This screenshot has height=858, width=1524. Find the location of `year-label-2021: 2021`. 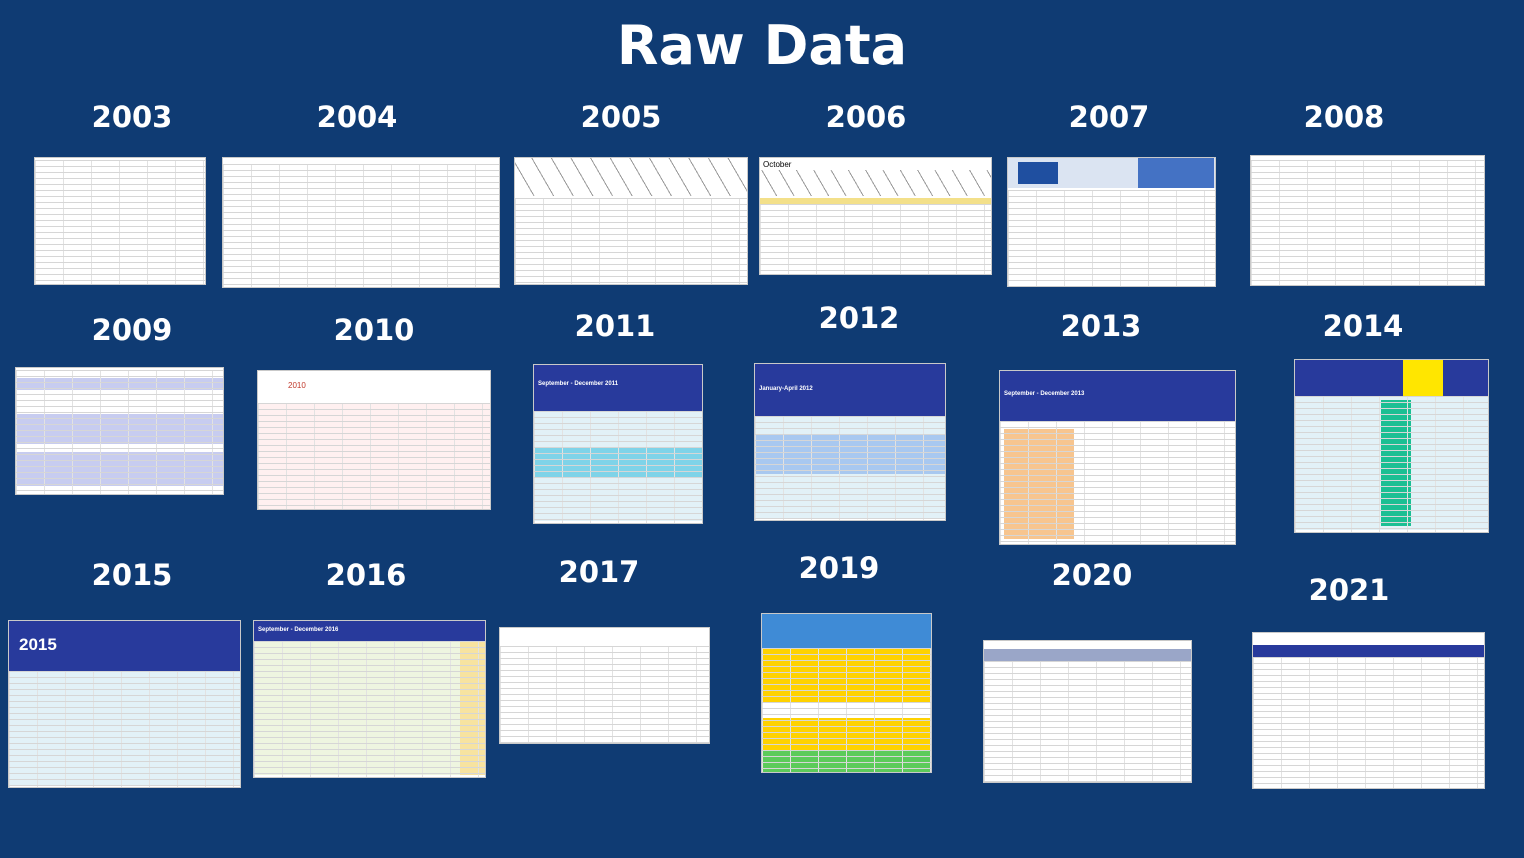

year-label-2021: 2021 is located at coordinates (1349, 590).